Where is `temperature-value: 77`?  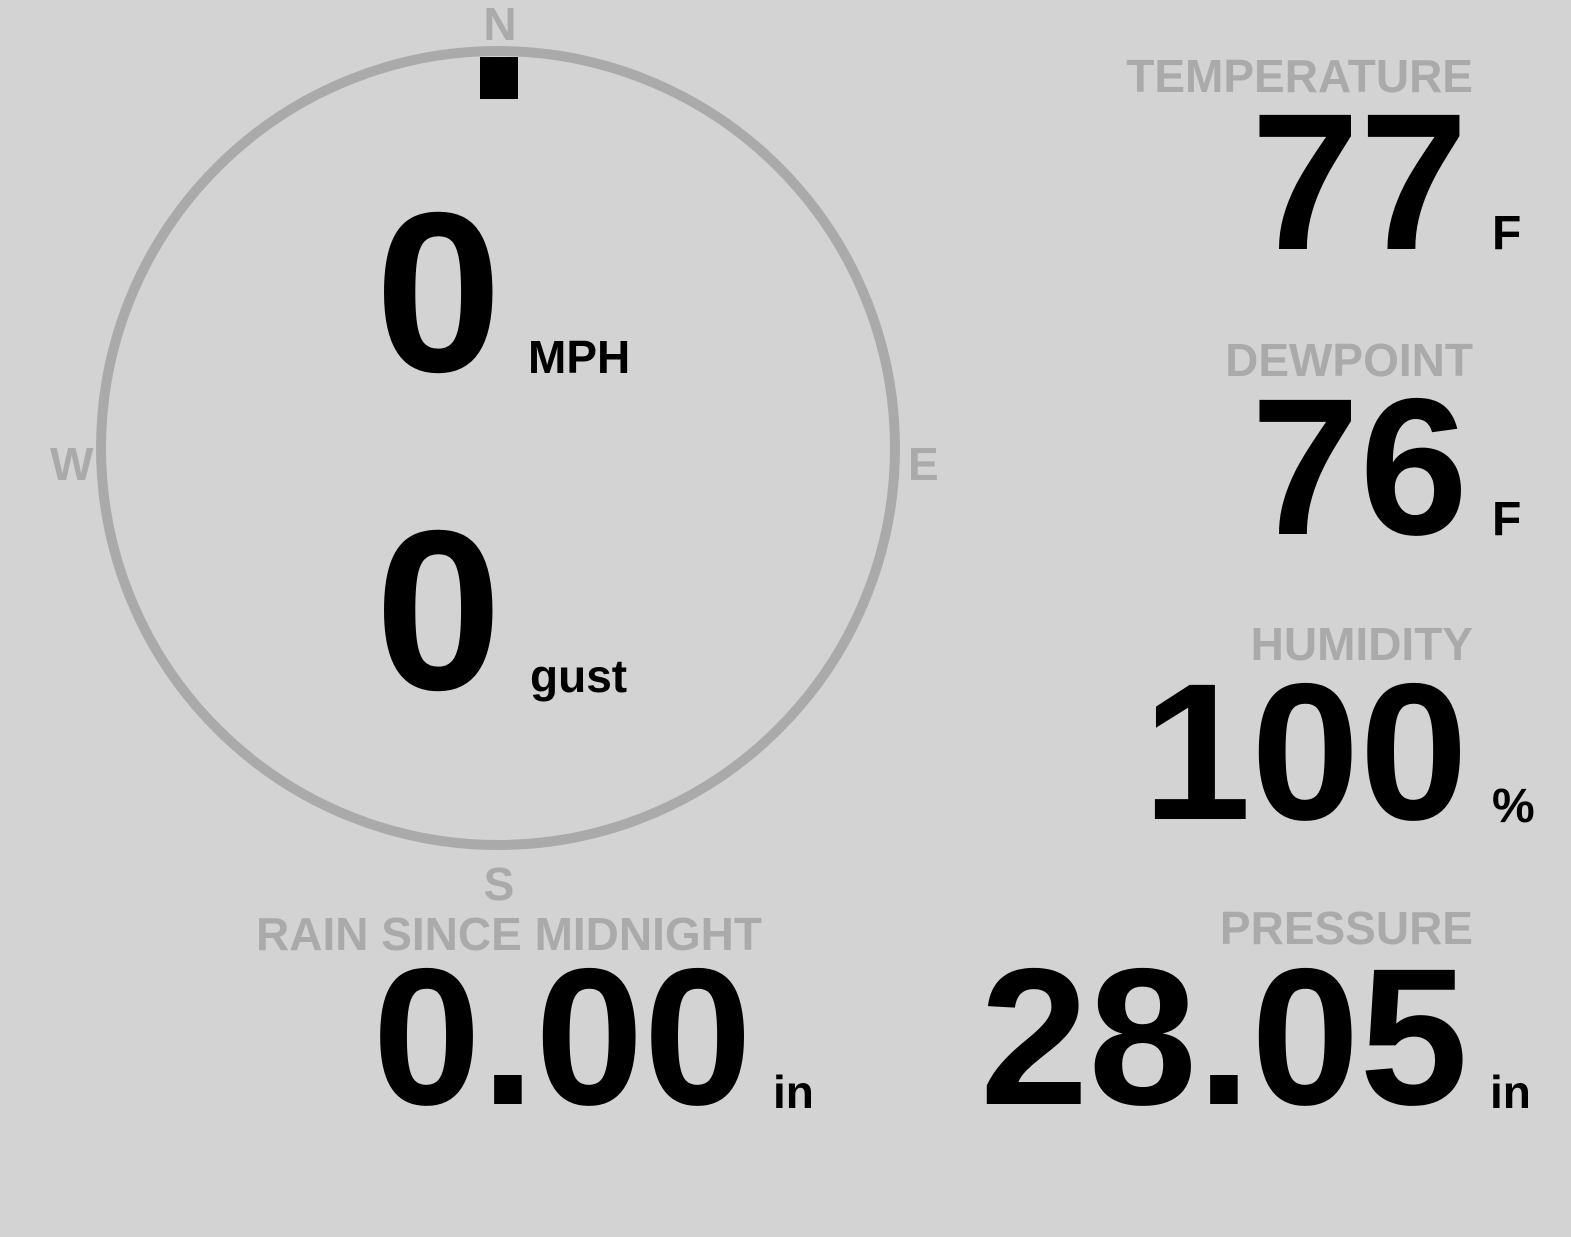
temperature-value: 77 is located at coordinates (1359, 182).